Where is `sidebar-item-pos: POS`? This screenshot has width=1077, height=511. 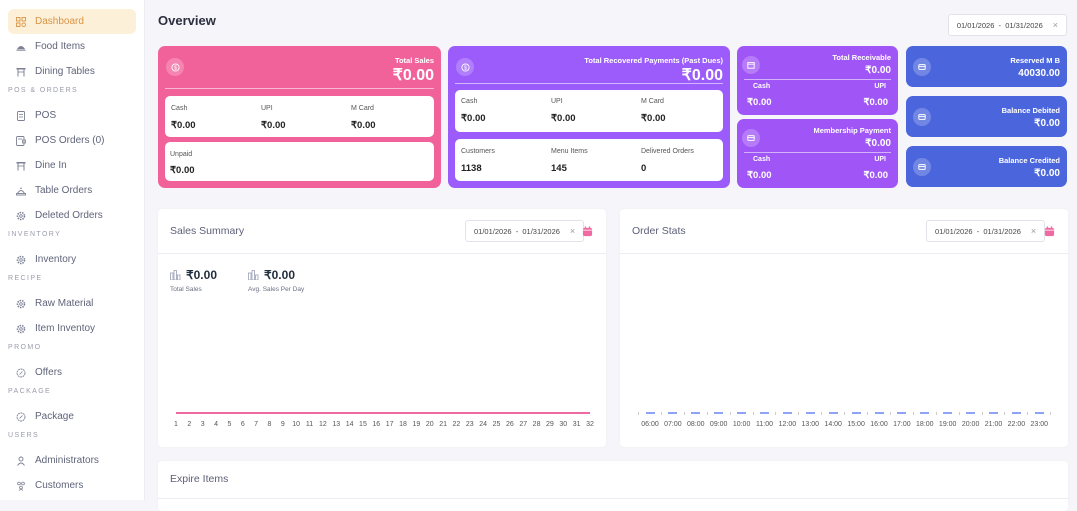 sidebar-item-pos: POS is located at coordinates (72, 115).